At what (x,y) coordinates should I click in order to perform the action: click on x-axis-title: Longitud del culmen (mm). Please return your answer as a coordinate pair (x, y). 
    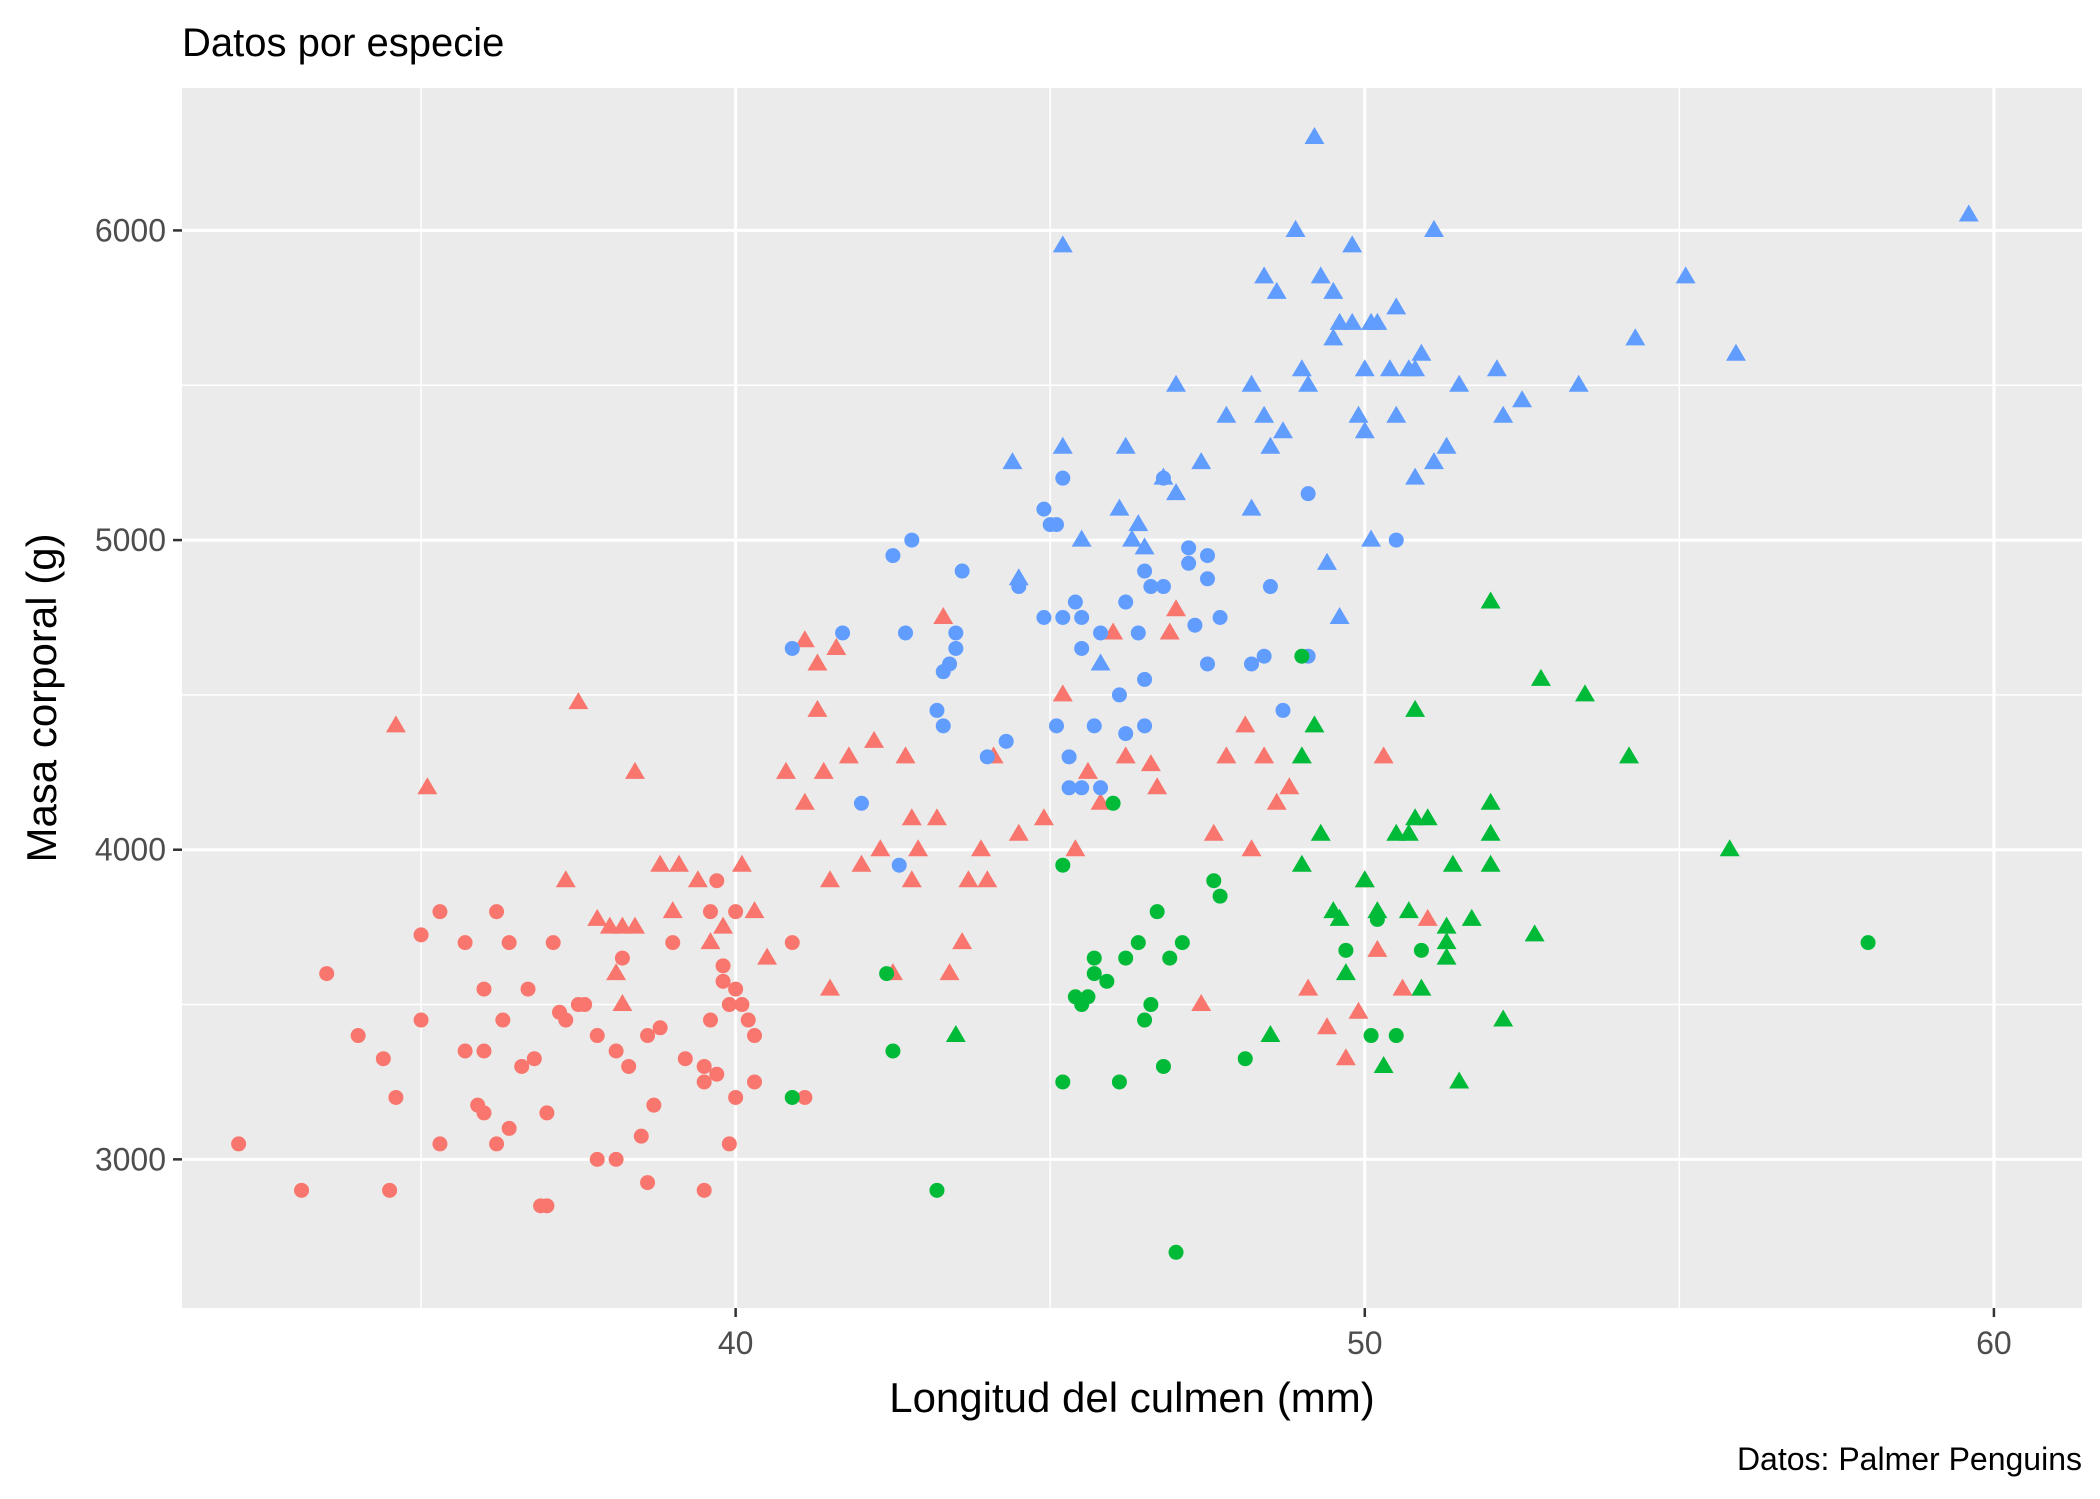
    Looking at the image, I should click on (1132, 1397).